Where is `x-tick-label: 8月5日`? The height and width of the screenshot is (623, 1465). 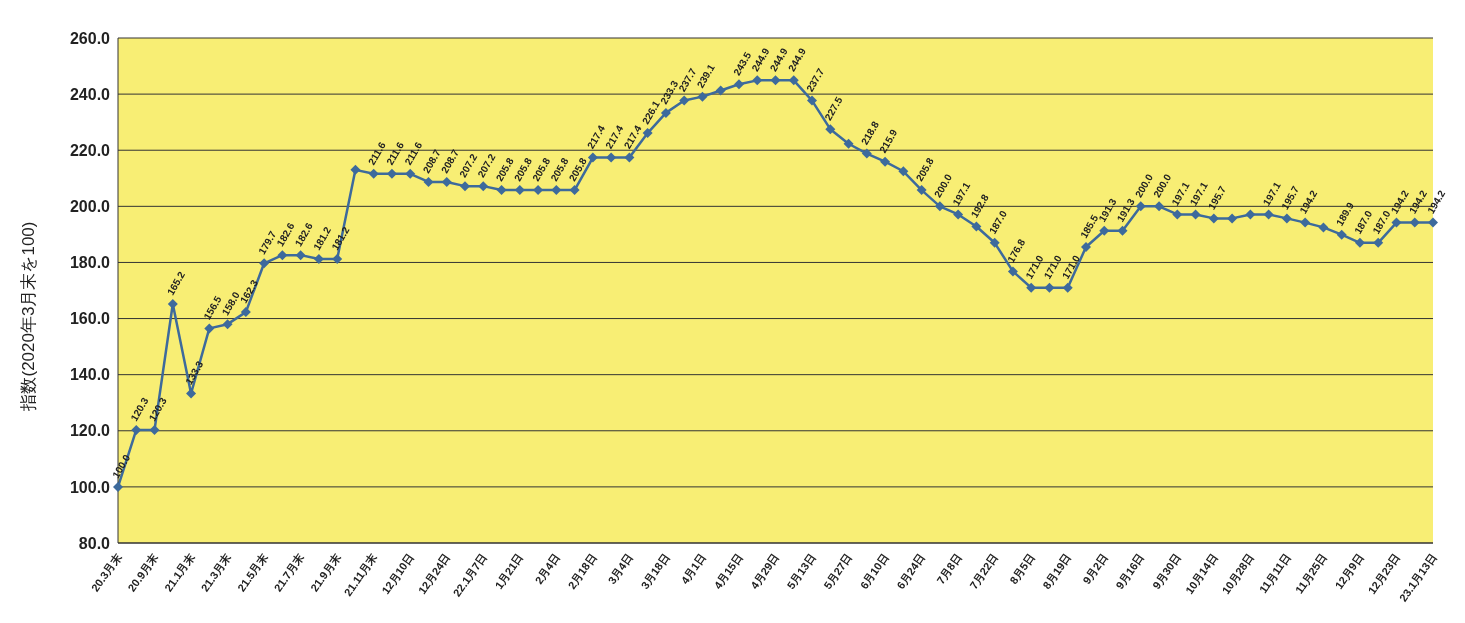 x-tick-label: 8月5日 is located at coordinates (1022, 569).